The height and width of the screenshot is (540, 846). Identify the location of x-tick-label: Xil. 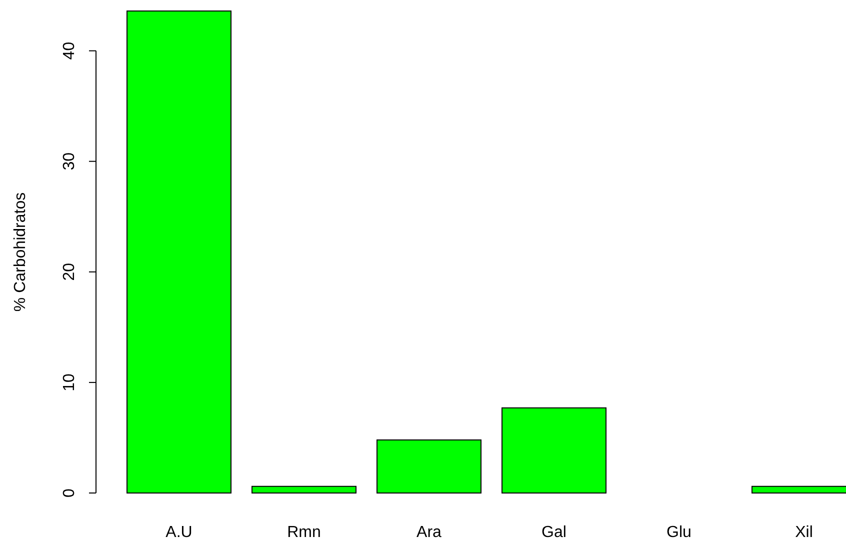
(804, 532).